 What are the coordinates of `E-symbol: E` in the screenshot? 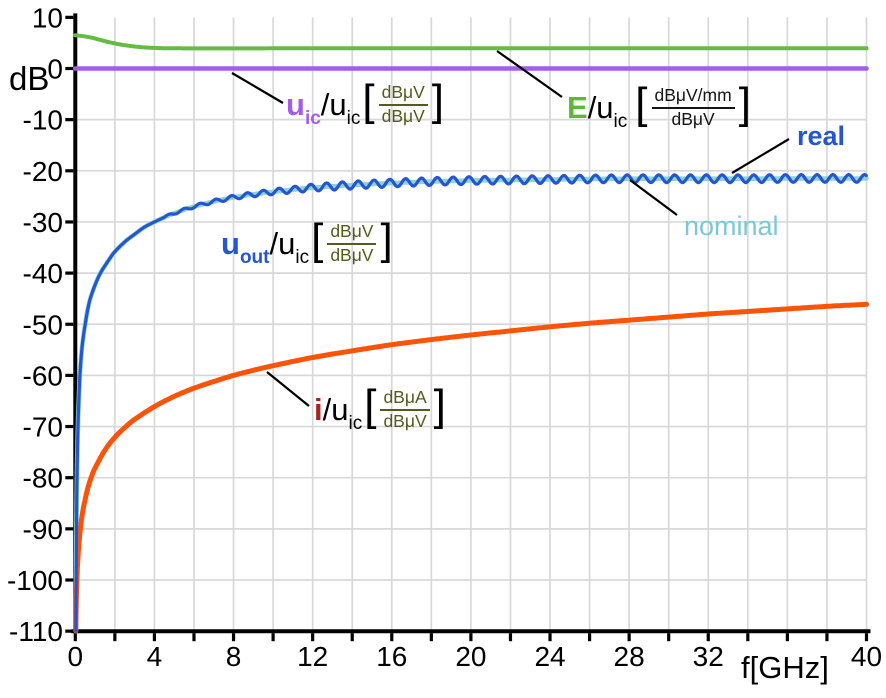 It's located at (577, 107).